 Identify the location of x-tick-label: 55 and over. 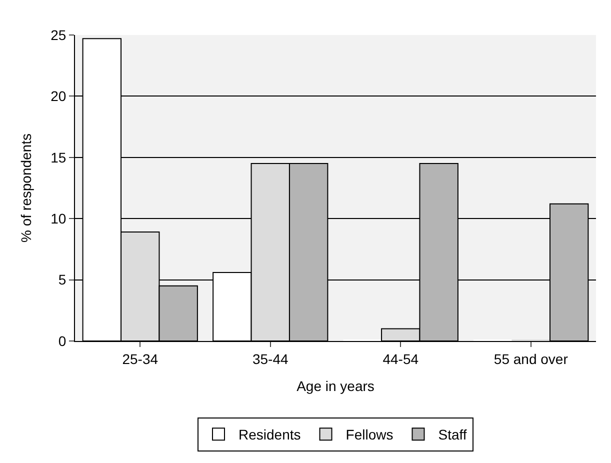
(531, 358).